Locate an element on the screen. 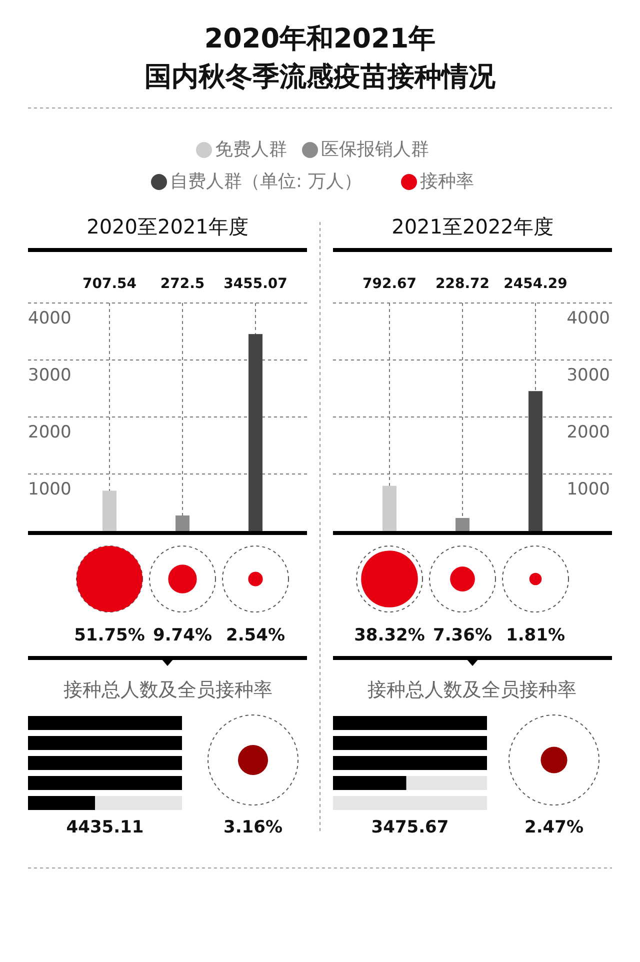 The height and width of the screenshot is (962, 640). data-label: 792.67 is located at coordinates (389, 284).